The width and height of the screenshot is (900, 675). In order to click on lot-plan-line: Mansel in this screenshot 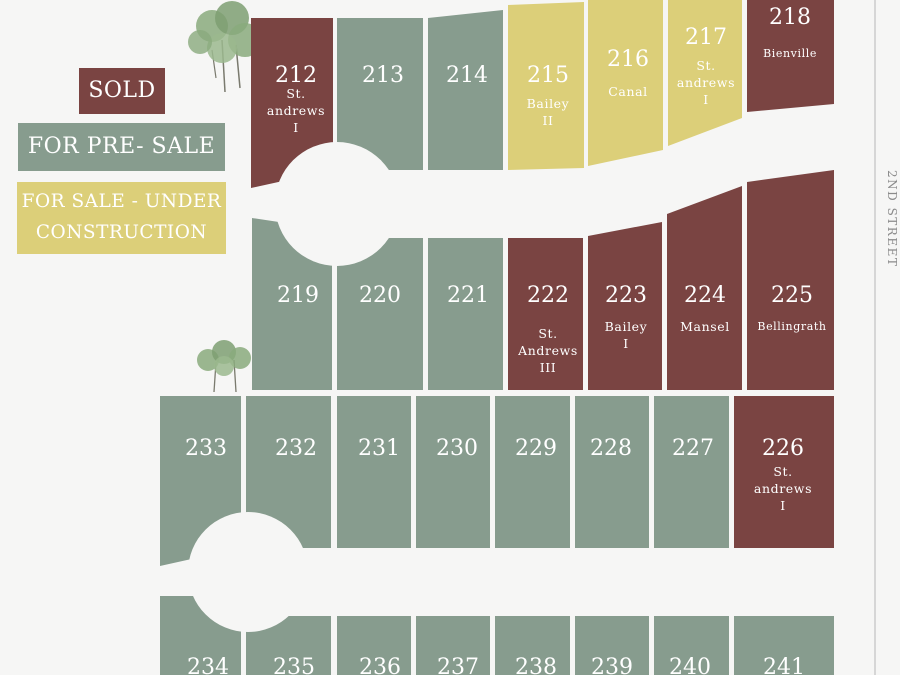, I will do `click(705, 326)`.